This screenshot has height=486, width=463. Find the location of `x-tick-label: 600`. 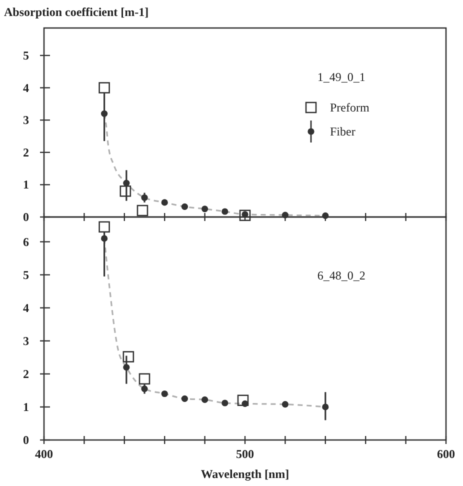

x-tick-label: 600 is located at coordinates (446, 454).